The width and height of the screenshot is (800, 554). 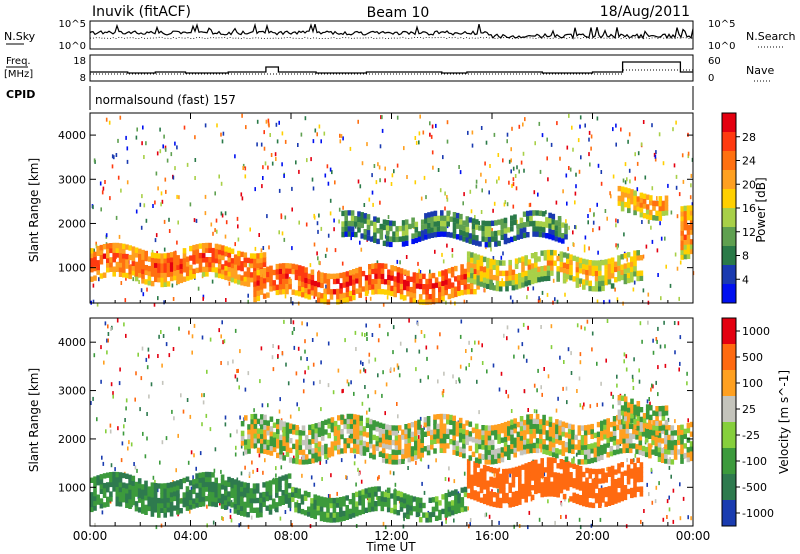 I want to click on colorbar-swatch, so click(x=729, y=161).